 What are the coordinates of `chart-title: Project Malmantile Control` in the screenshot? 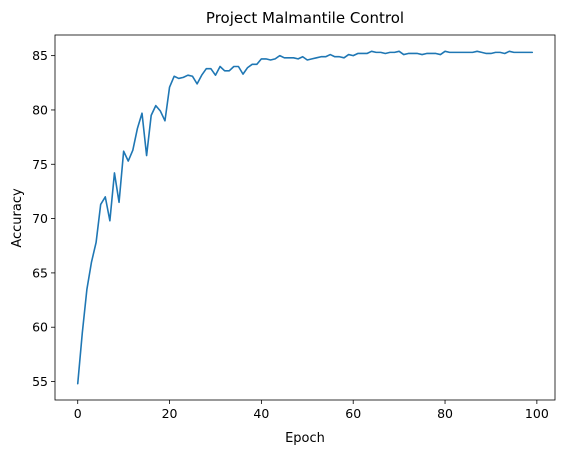 It's located at (305, 18).